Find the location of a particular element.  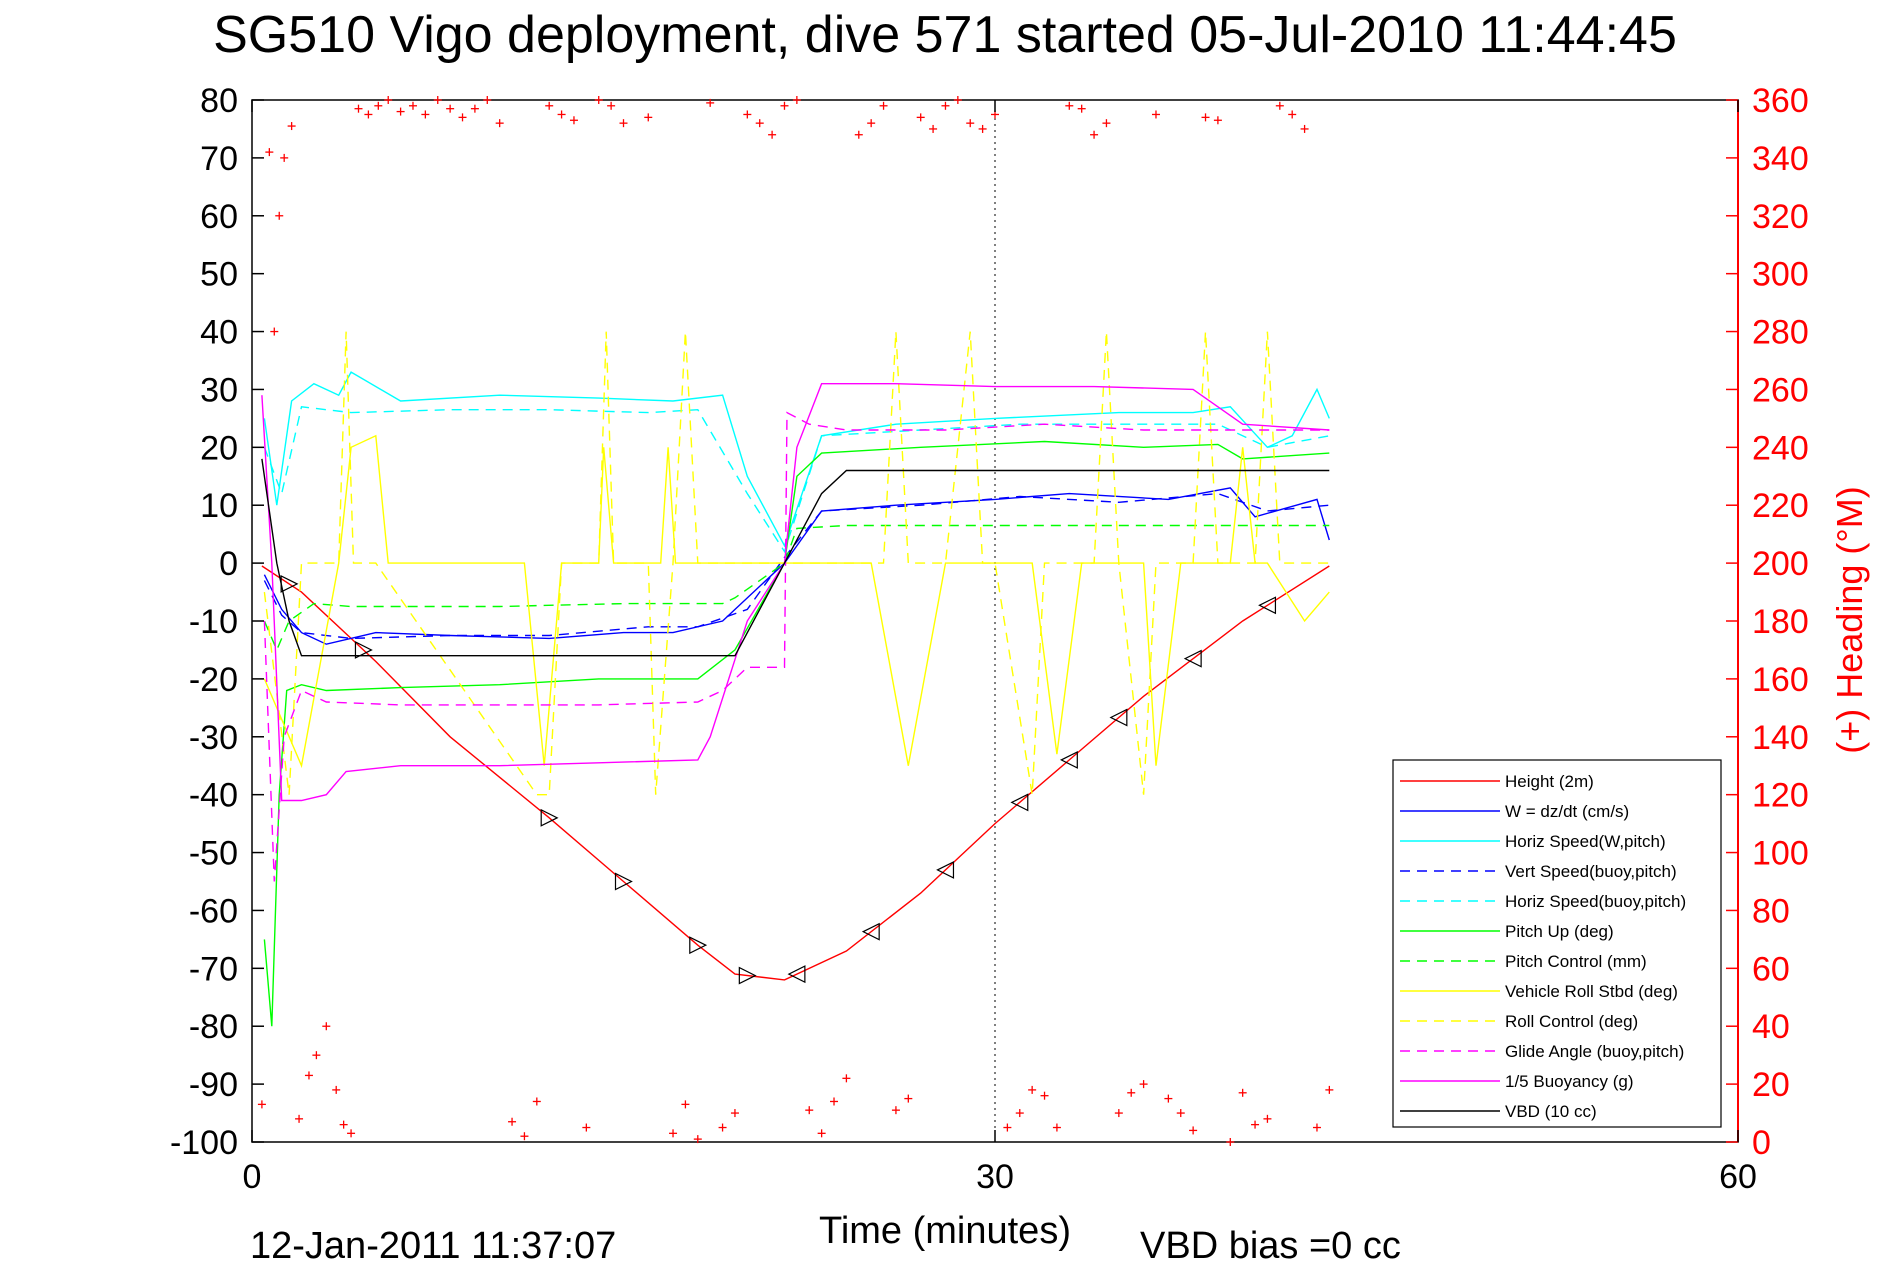

left-tick-label: -50 is located at coordinates (213, 854).